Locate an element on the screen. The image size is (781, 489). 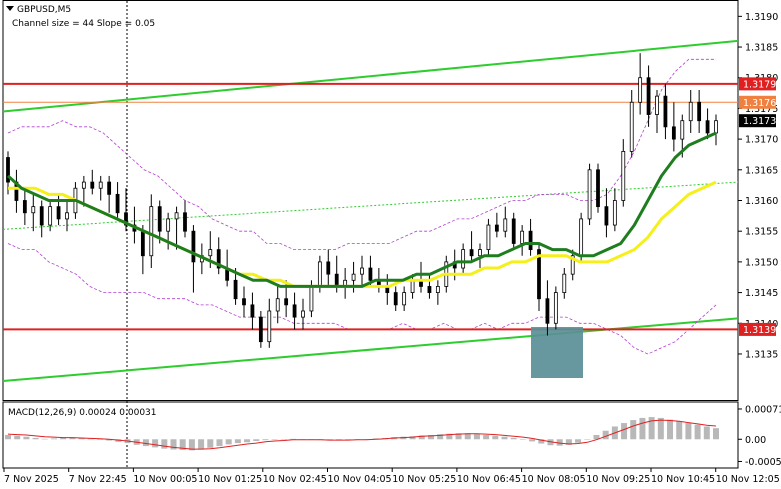
price-tag-label: 1.3173 is located at coordinates (759, 121).